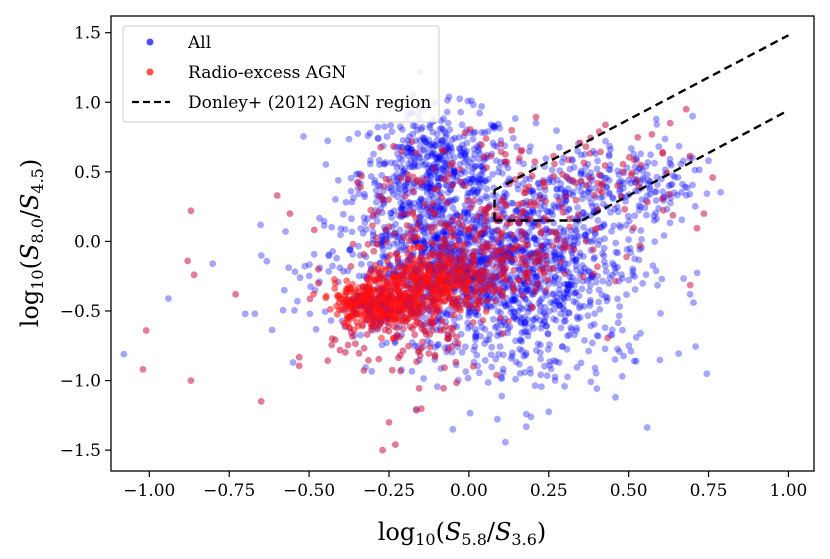 The width and height of the screenshot is (830, 559). Describe the element at coordinates (789, 491) in the screenshot. I see `x-tick-label: 1.00` at that location.